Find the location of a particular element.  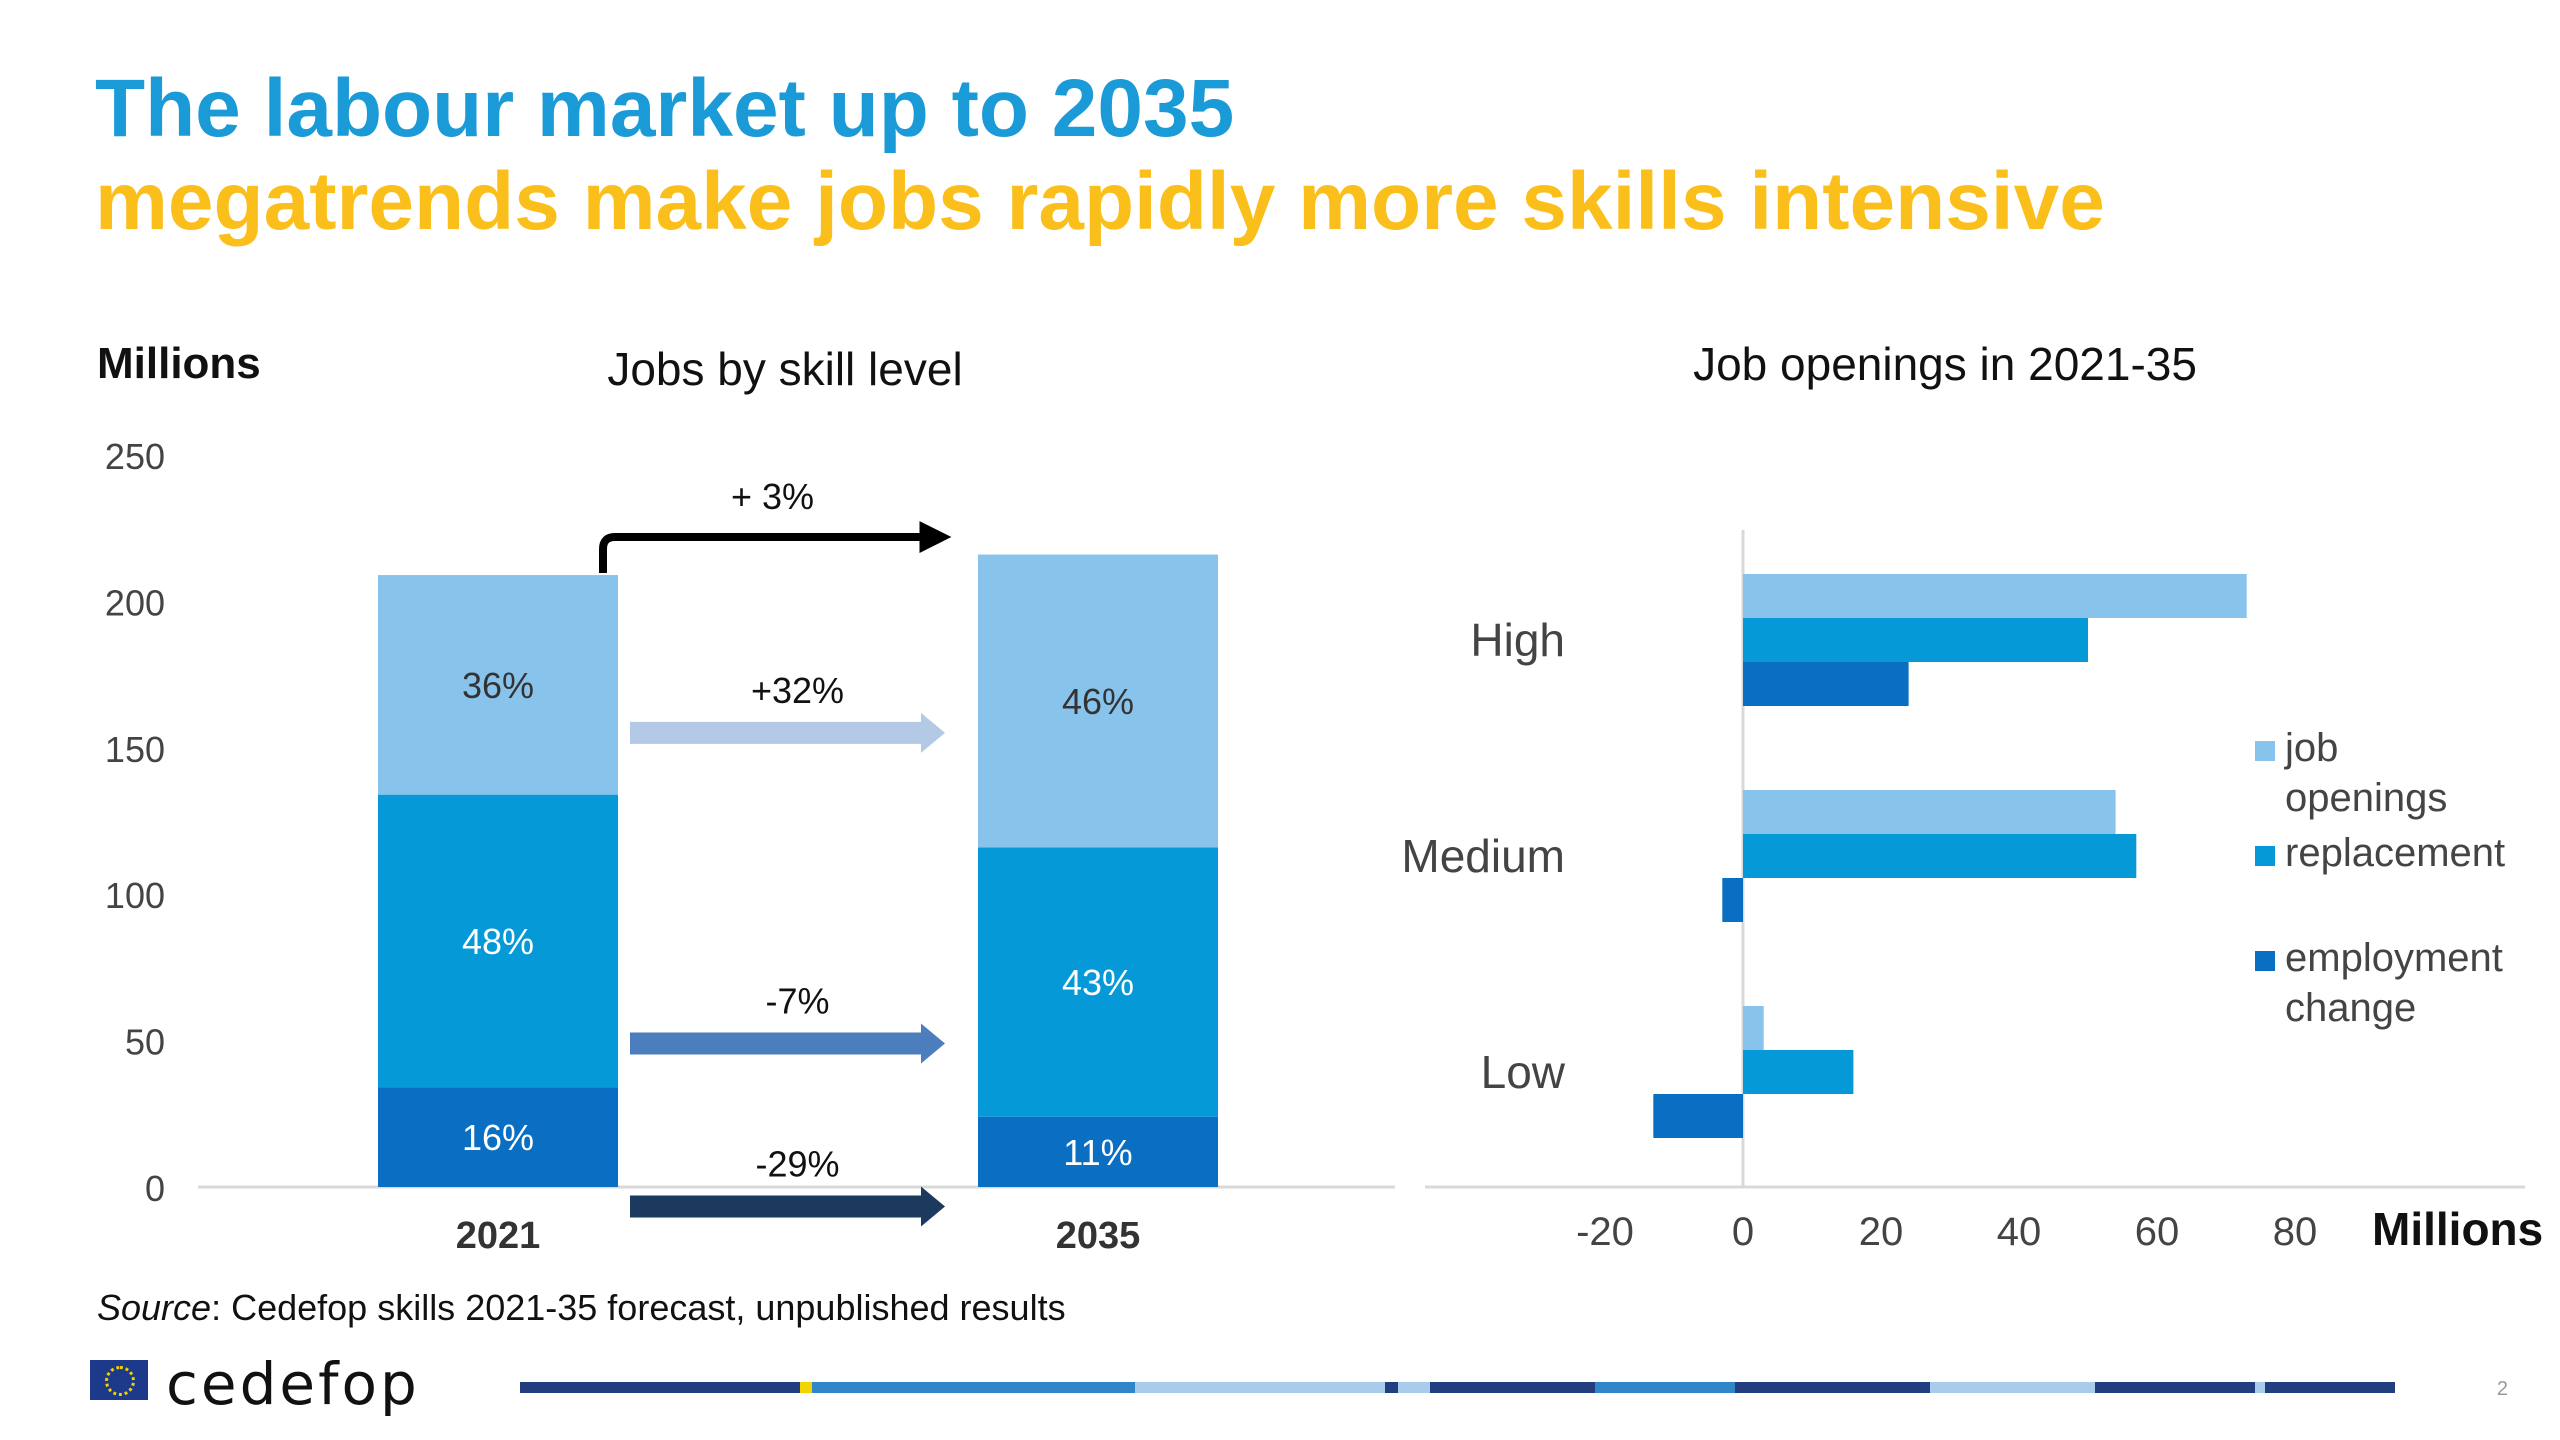

left-ytick-label: 200 is located at coordinates (135, 602).